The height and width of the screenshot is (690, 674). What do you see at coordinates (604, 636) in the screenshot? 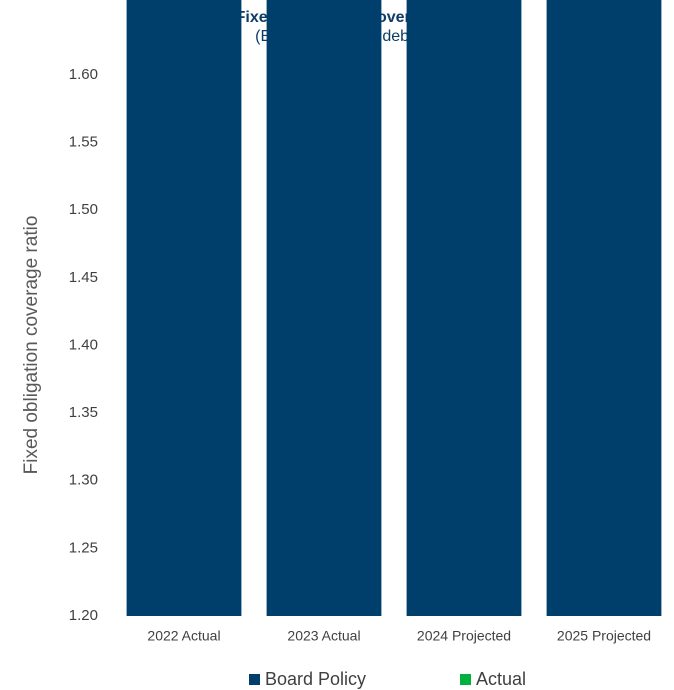
I see `x-tick-label: 2025 Projected` at bounding box center [604, 636].